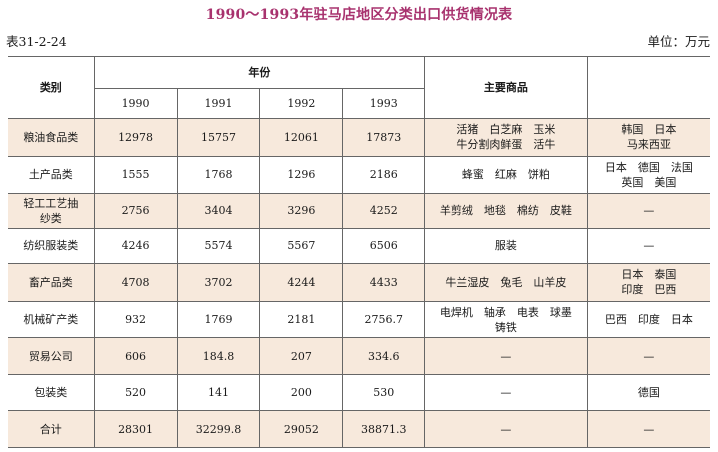 Image resolution: width=718 pixels, height=452 pixels. I want to click on header-years-group: 年份, so click(259, 72).